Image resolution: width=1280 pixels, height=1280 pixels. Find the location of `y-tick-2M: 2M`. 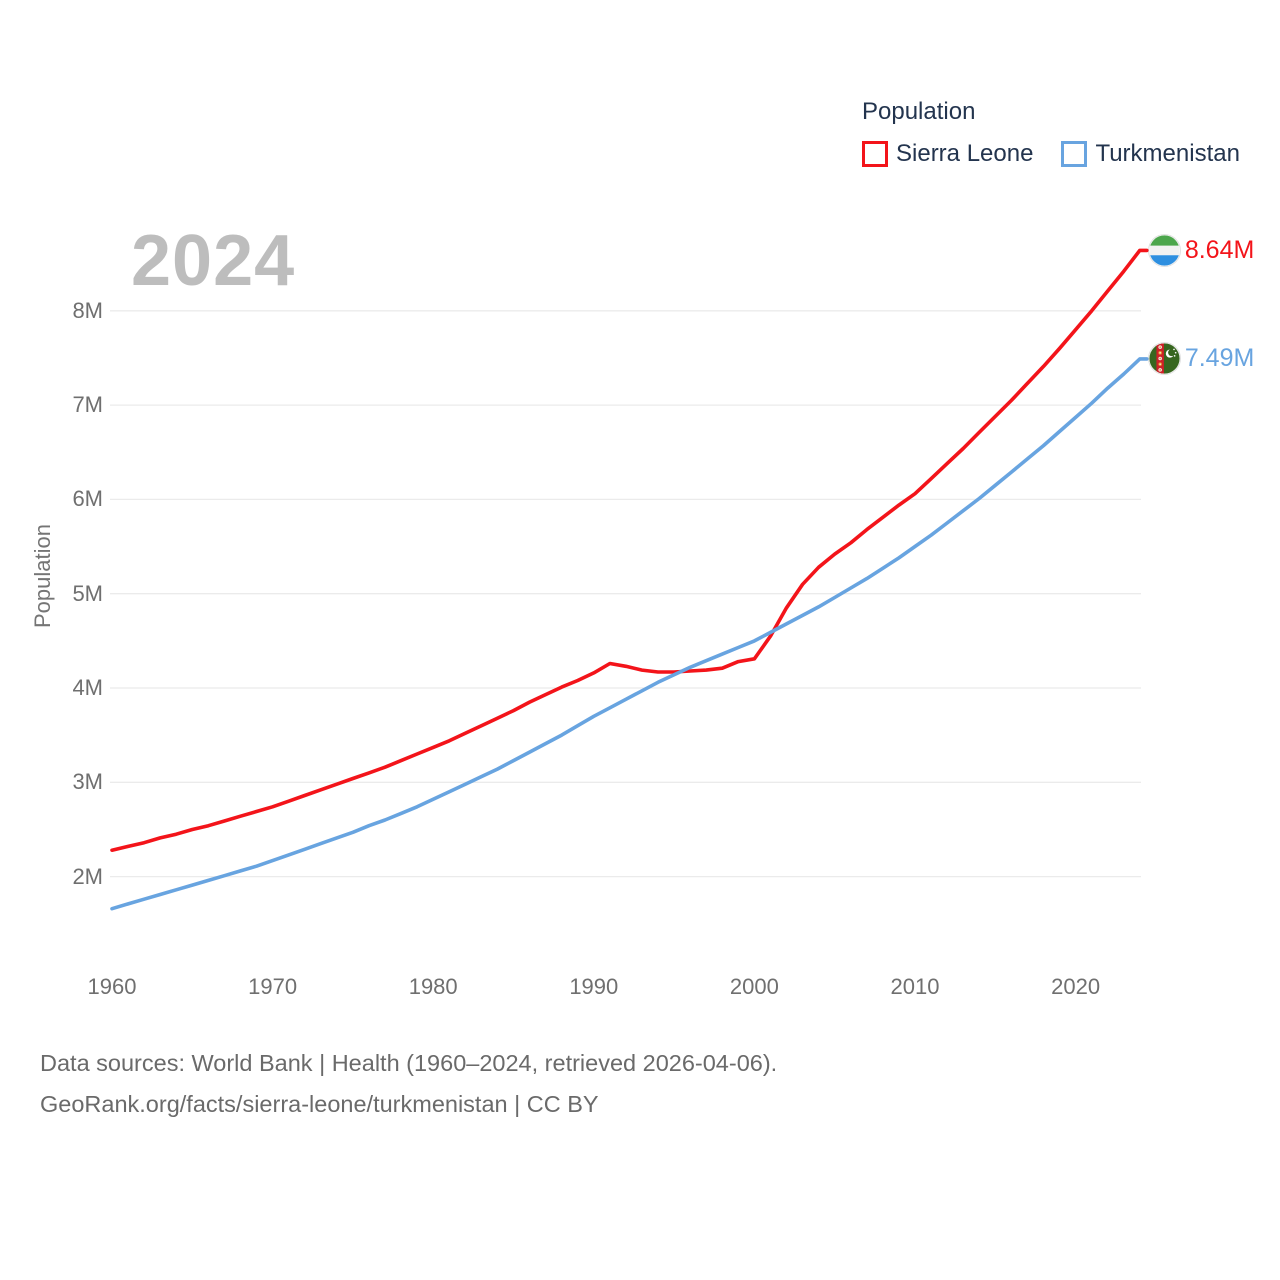

y-tick-2M: 2M is located at coordinates (87, 876).